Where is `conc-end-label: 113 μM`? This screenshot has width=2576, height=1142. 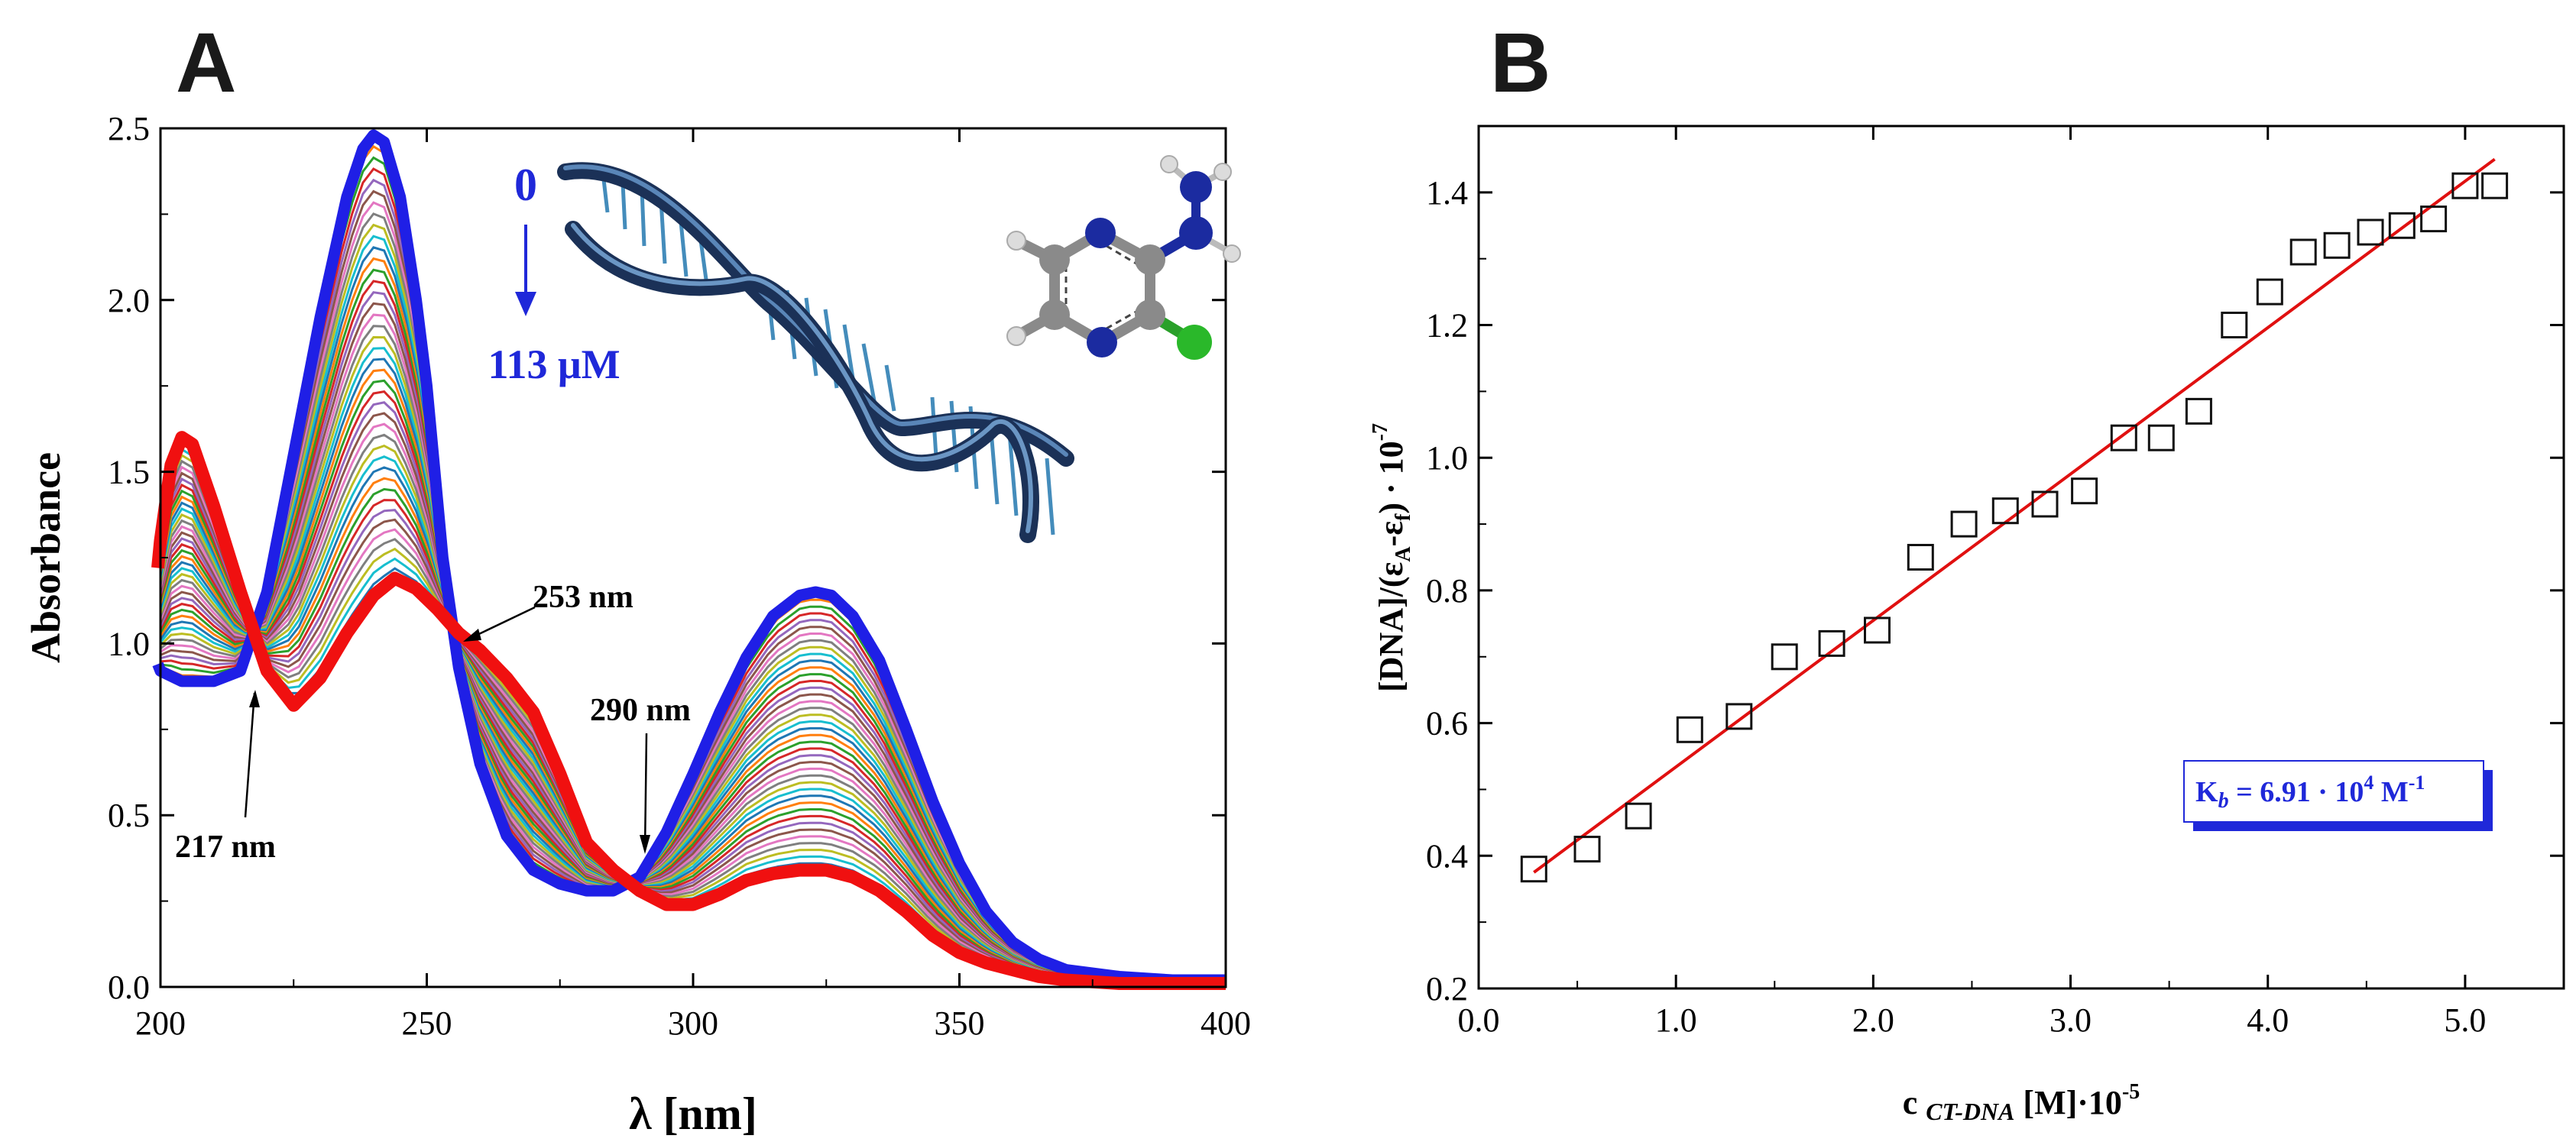
conc-end-label: 113 μM is located at coordinates (554, 364).